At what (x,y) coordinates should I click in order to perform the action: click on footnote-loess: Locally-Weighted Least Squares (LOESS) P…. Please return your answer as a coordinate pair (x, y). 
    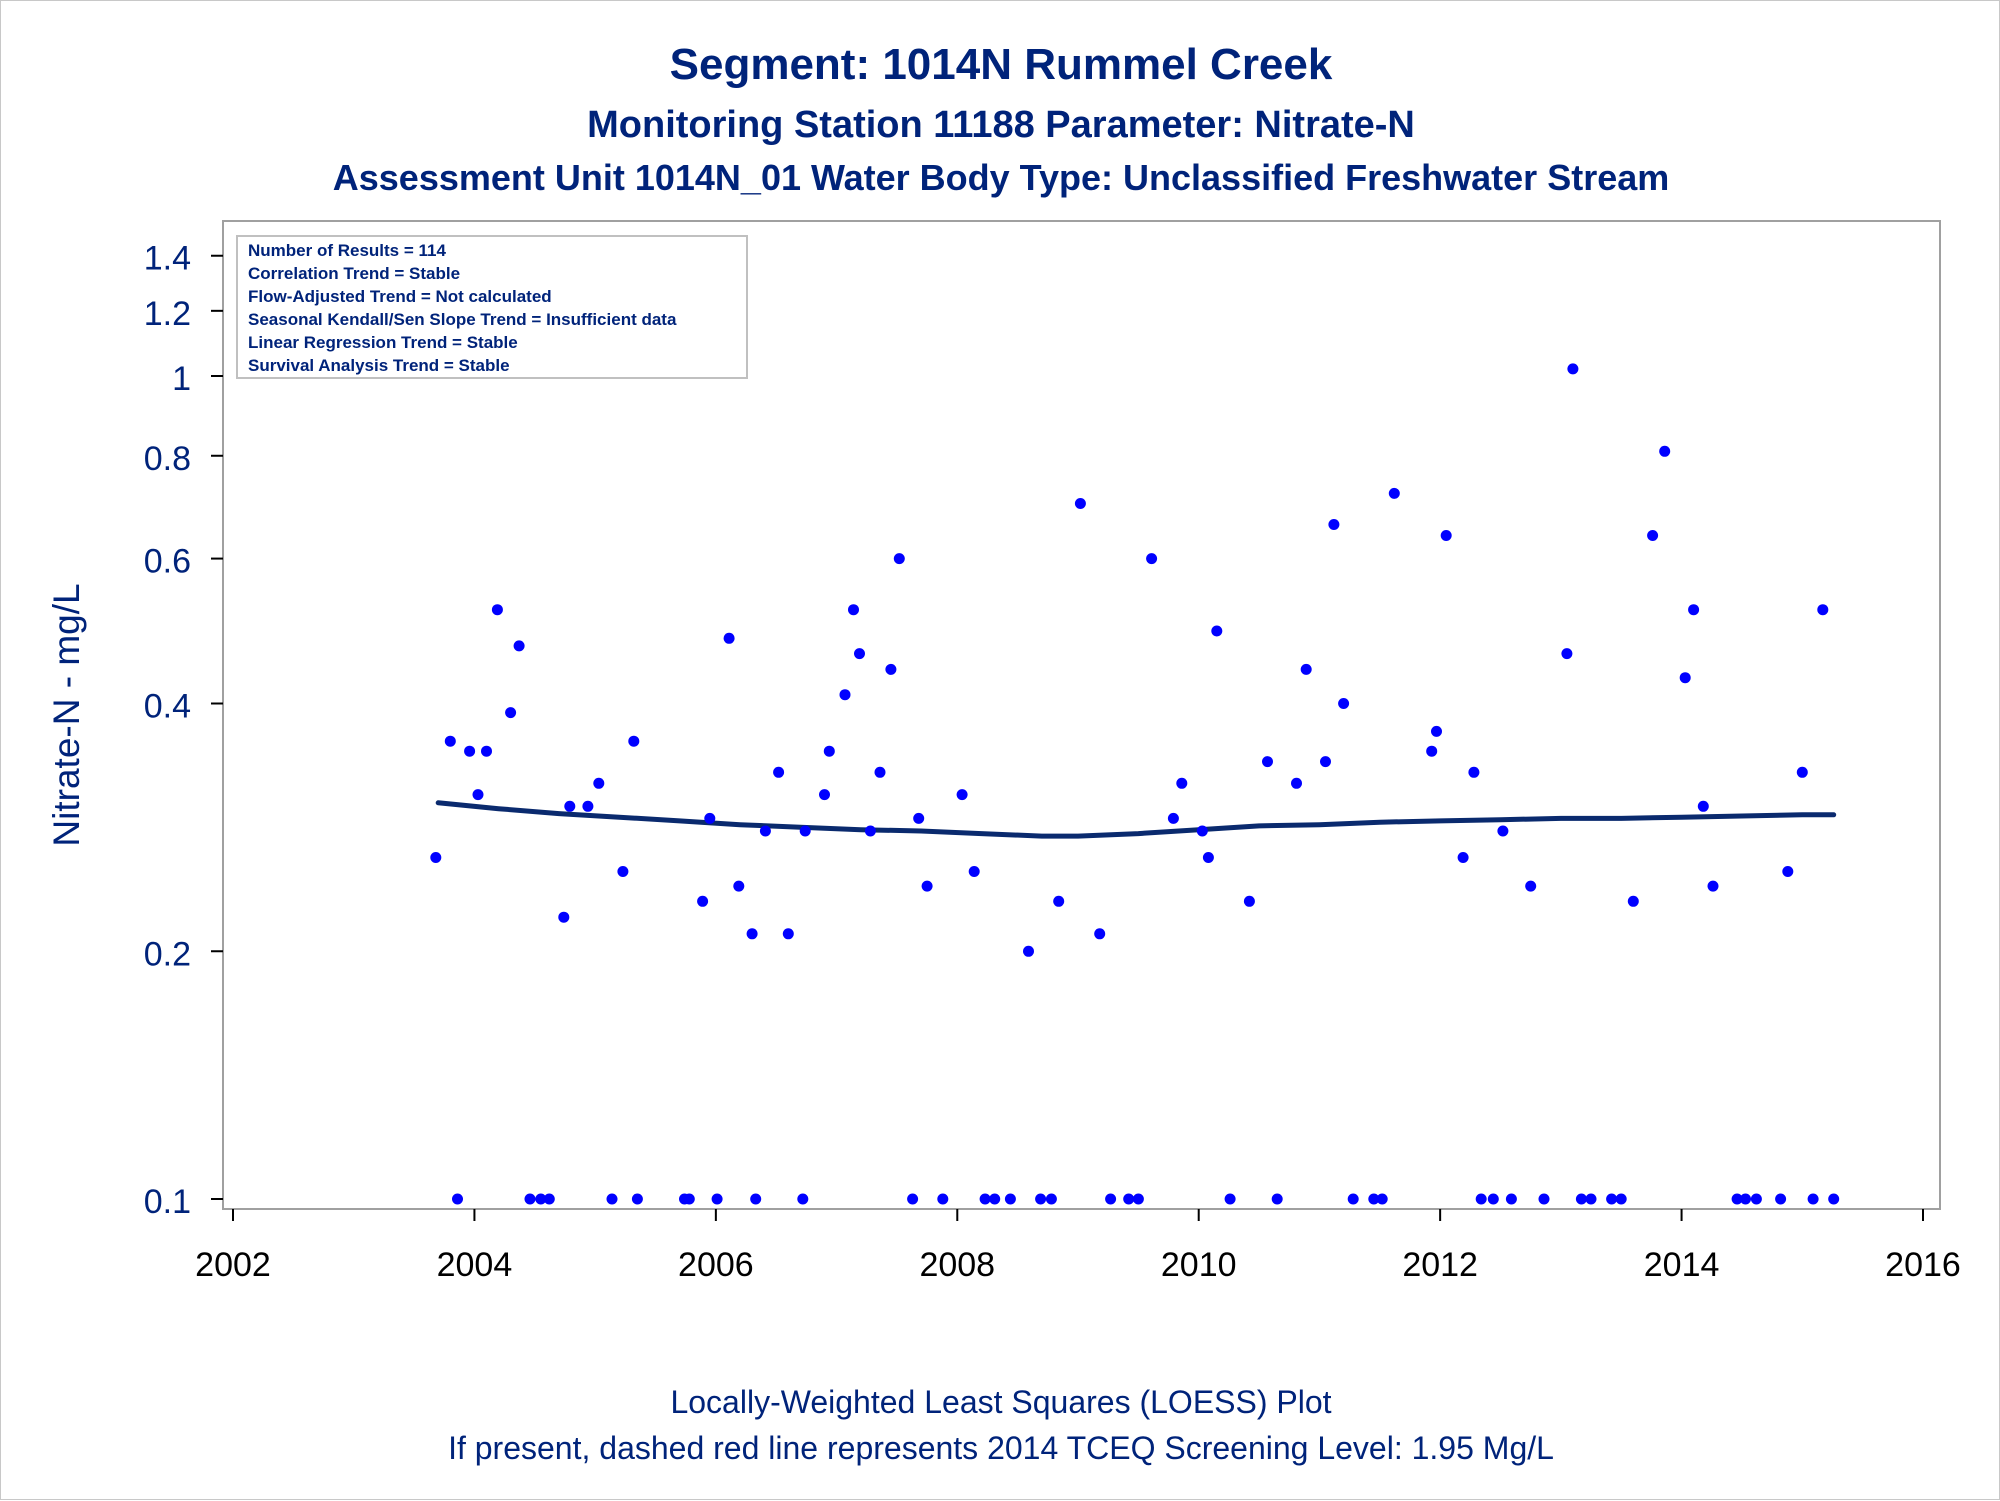
    Looking at the image, I should click on (1000, 1402).